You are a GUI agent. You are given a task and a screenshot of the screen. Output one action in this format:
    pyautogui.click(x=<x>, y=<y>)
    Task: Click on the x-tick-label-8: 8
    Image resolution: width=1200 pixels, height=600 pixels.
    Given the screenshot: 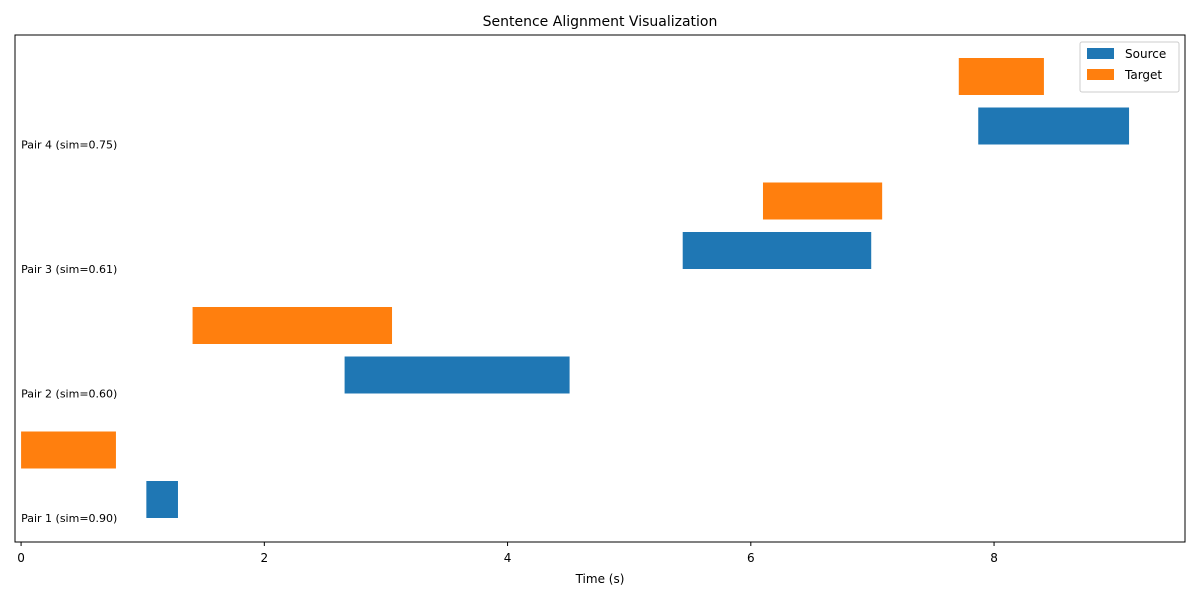 What is the action you would take?
    pyautogui.click(x=994, y=558)
    